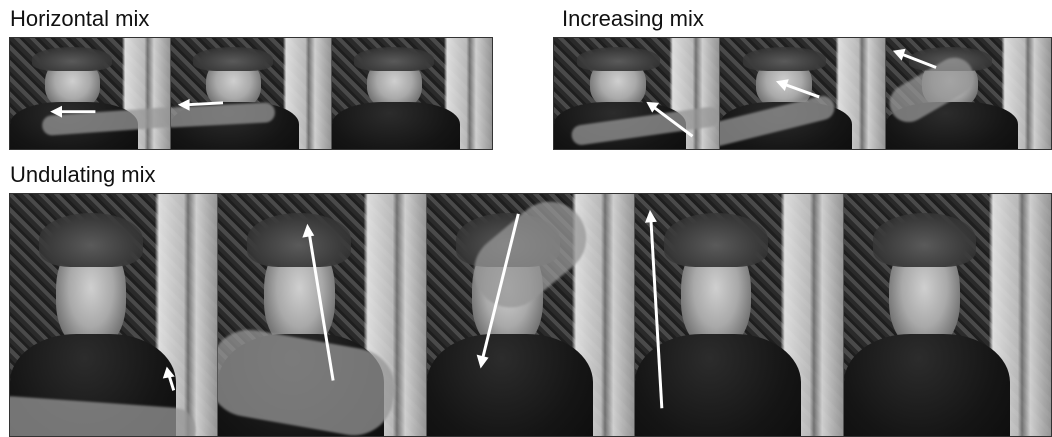  Describe the element at coordinates (633, 18) in the screenshot. I see `increasing-mix-title: Increasing mix` at that location.